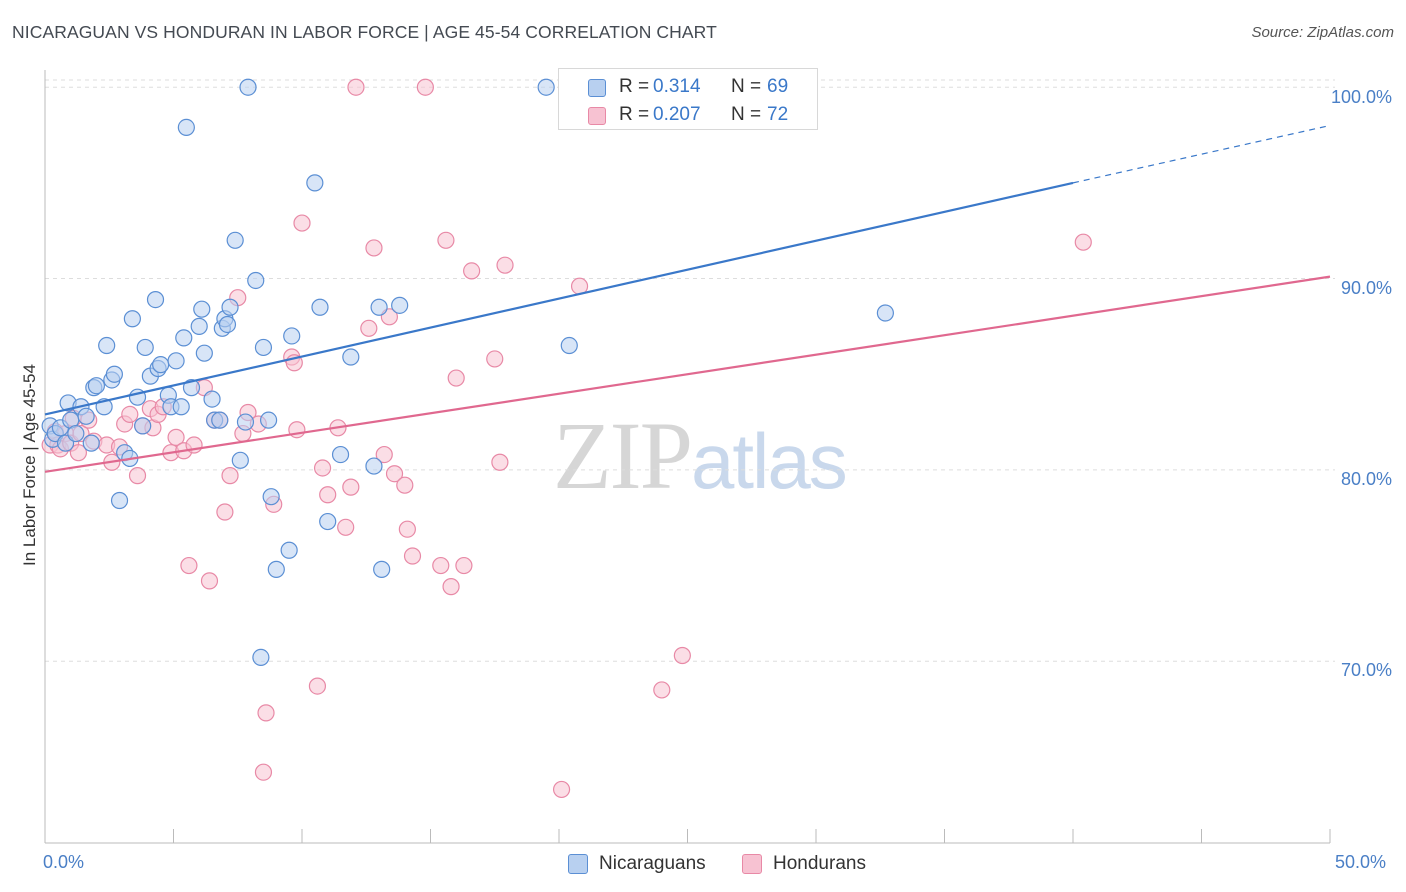 Image resolution: width=1406 pixels, height=892 pixels. Describe the element at coordinates (623, 455) in the screenshot. I see `watermark-zip: ZIP` at that location.